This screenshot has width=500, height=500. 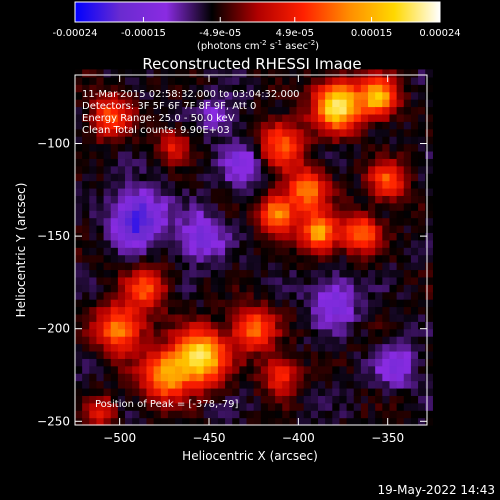 What do you see at coordinates (220, 33) in the screenshot?
I see `colorbar-tick-label: -4.9e-05` at bounding box center [220, 33].